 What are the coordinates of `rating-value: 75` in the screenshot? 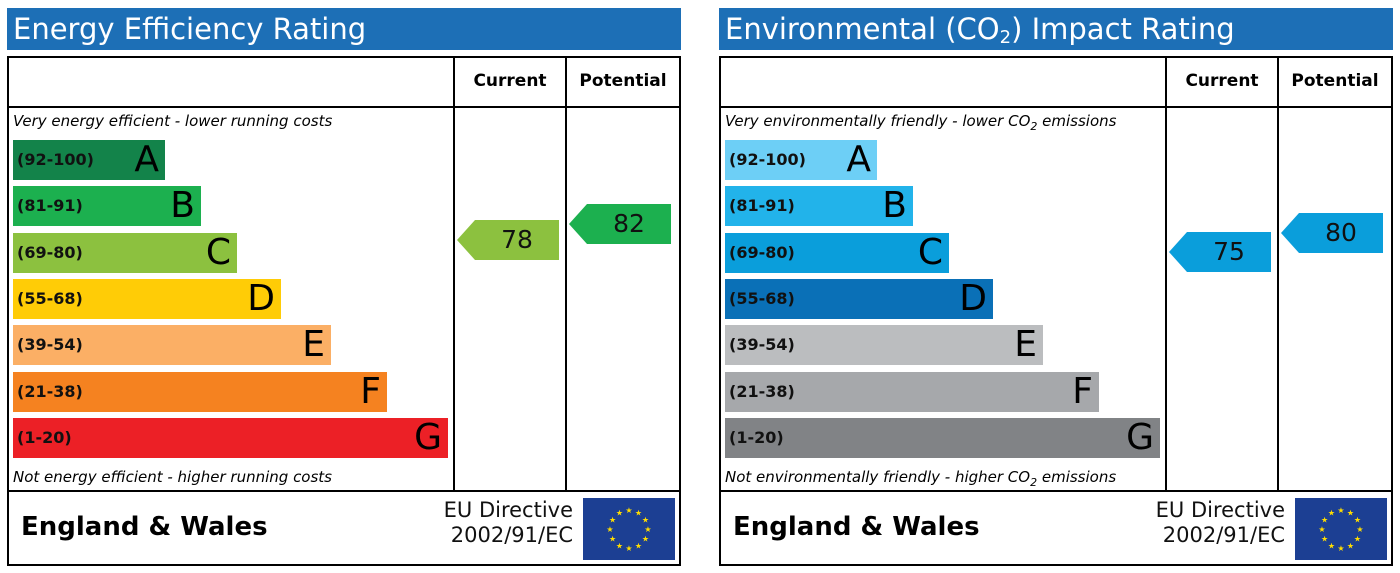 It's located at (1229, 251).